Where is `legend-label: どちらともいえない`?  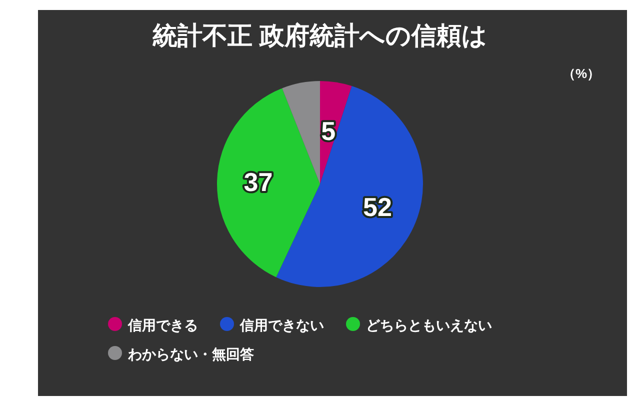
legend-label: どちらともいえない is located at coordinates (429, 325).